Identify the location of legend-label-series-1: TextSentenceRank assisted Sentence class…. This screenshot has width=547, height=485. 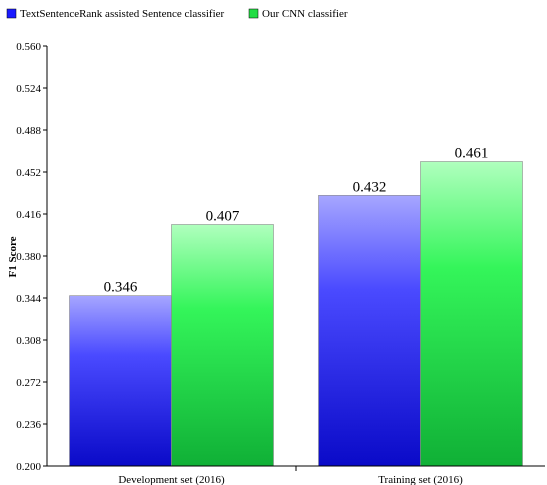
(122, 14).